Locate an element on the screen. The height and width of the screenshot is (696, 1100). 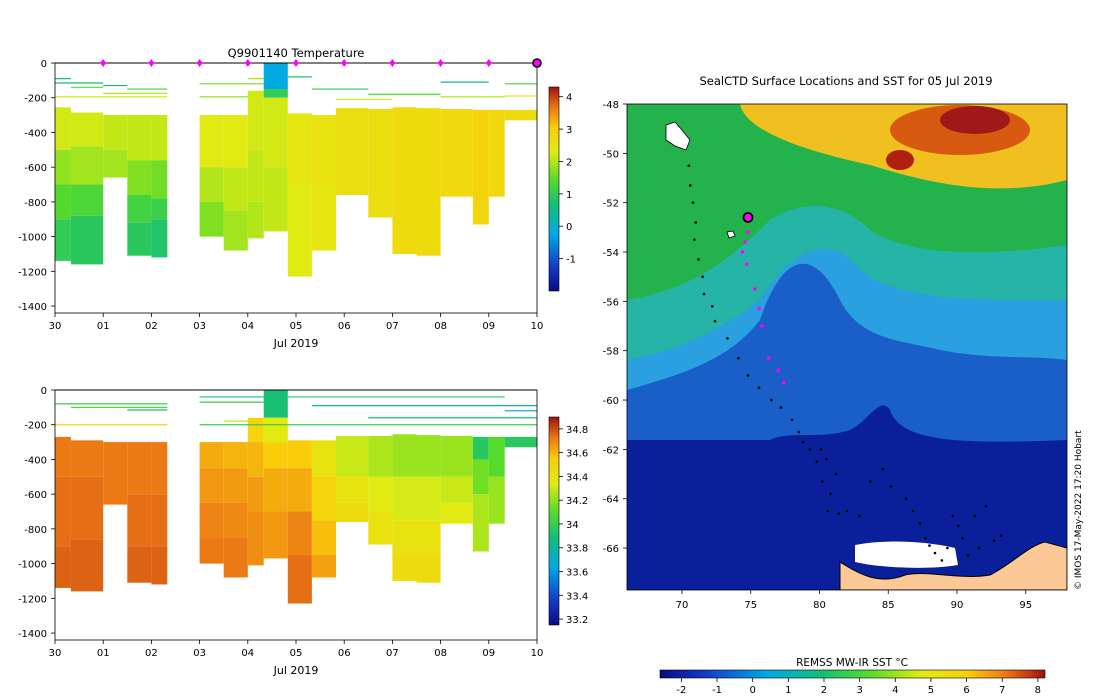
sst-tick-label: -2 is located at coordinates (681, 690).